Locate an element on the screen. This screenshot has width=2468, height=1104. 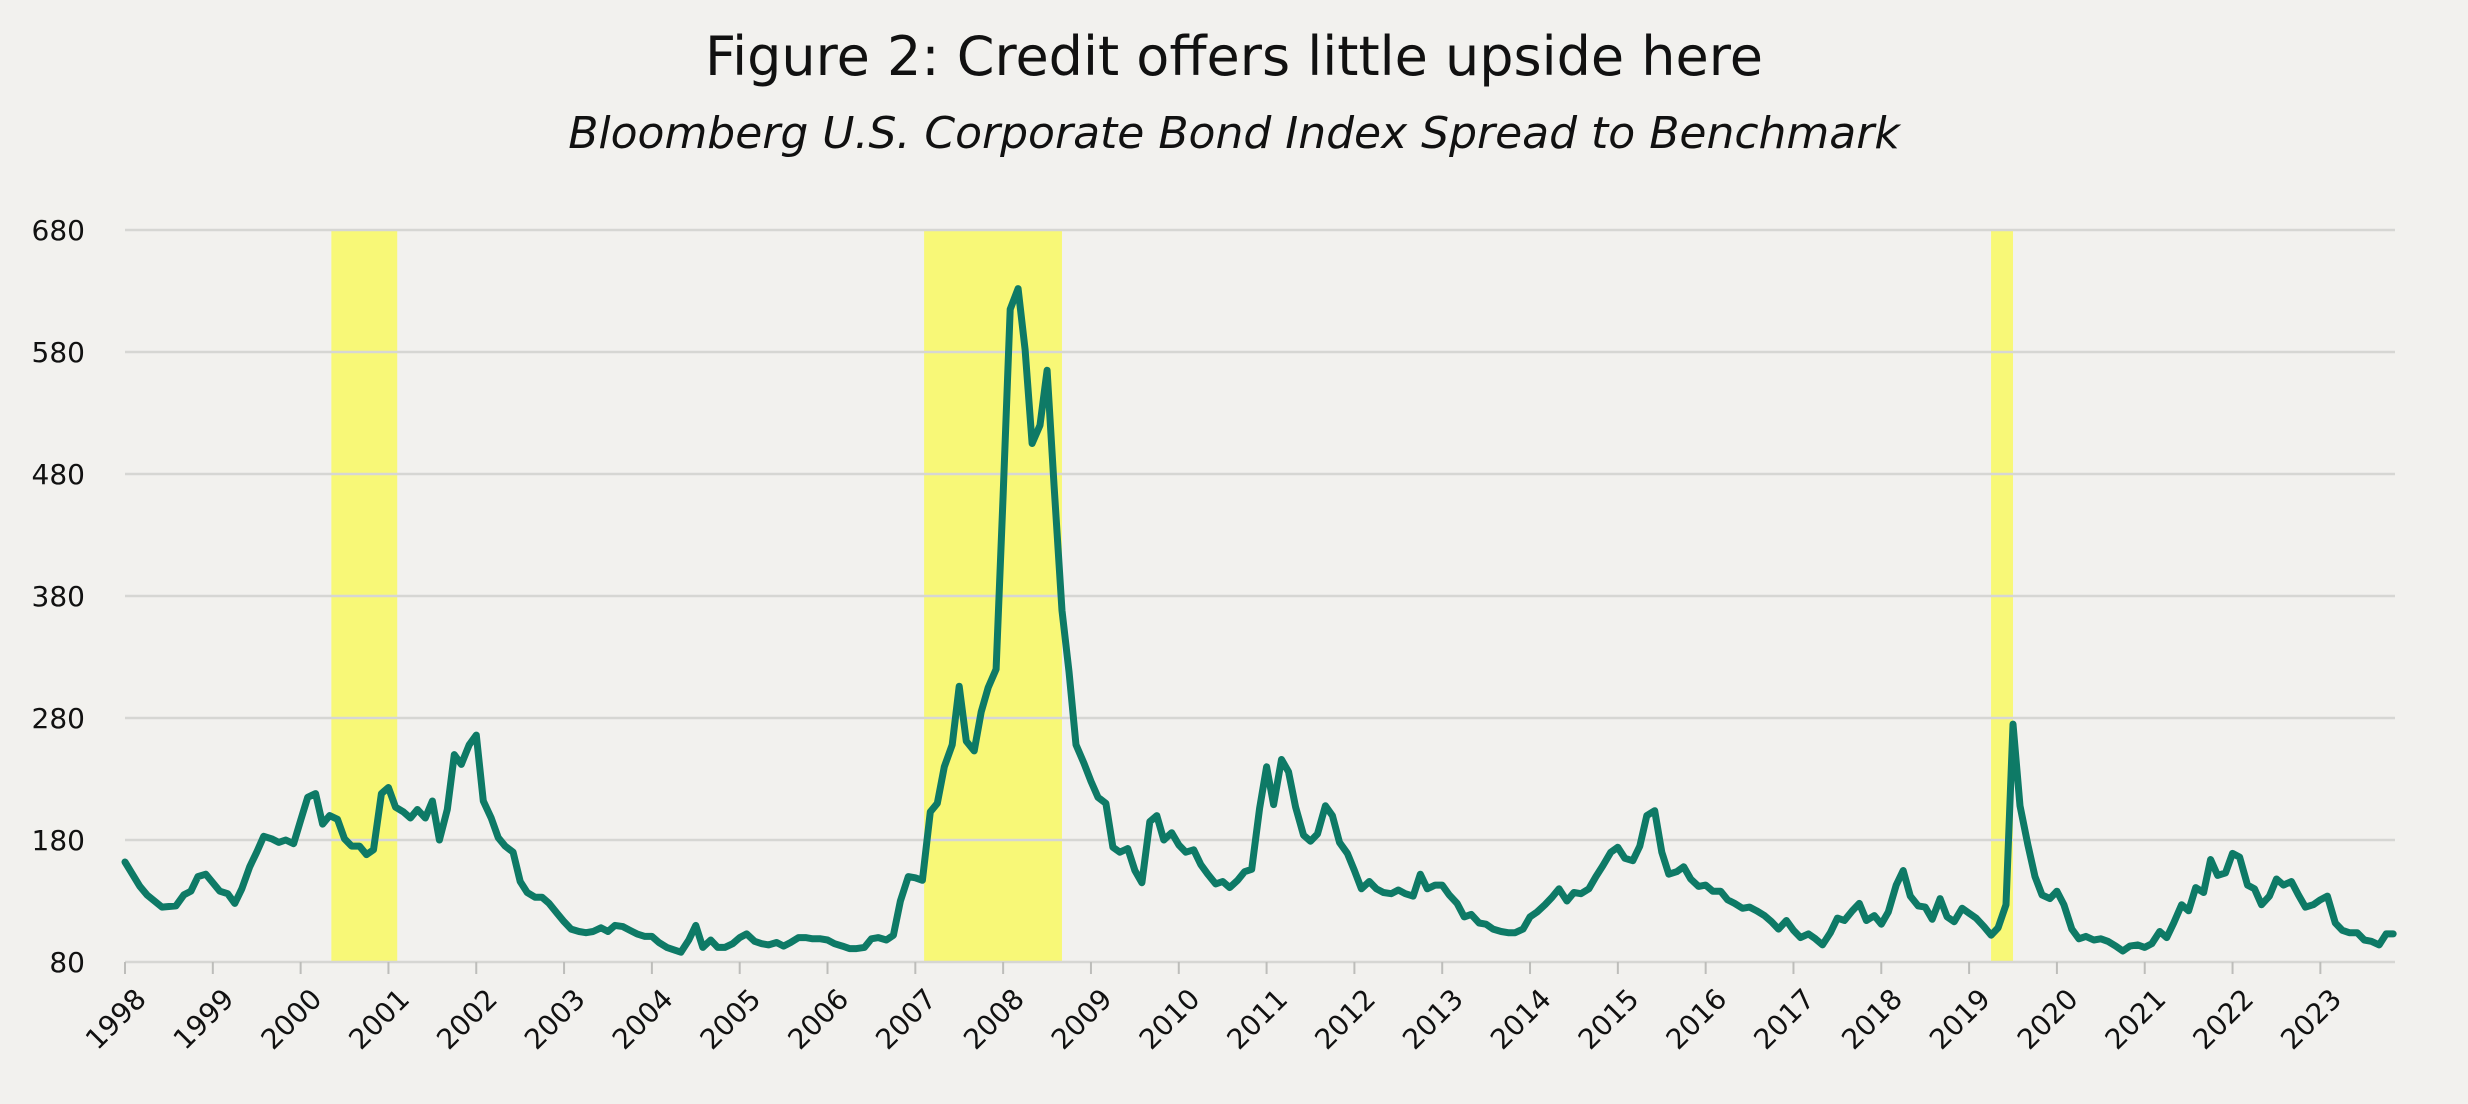
x-tick-label: 2012 is located at coordinates (1345, 1019).